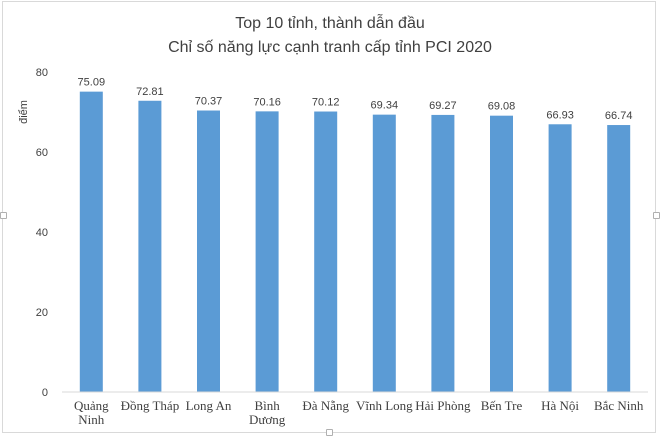 The image size is (660, 436). What do you see at coordinates (3, 215) in the screenshot?
I see `resize-handle-left-icon` at bounding box center [3, 215].